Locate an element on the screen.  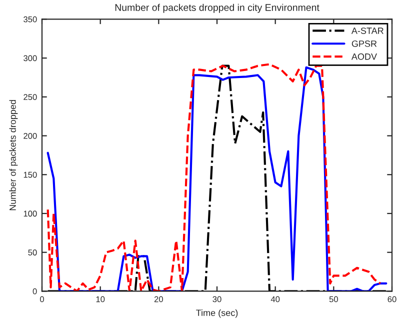
y-tick-label: 0 is located at coordinates (34, 291).